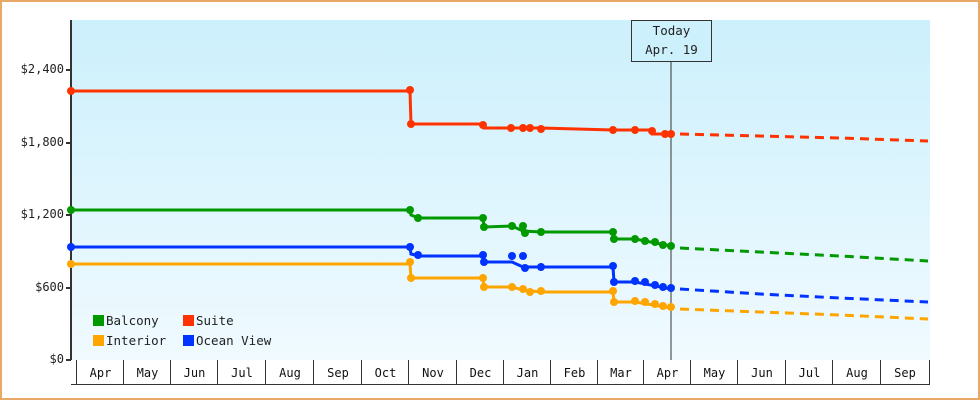 Image resolution: width=980 pixels, height=400 pixels. I want to click on today-label: Today, so click(671, 30).